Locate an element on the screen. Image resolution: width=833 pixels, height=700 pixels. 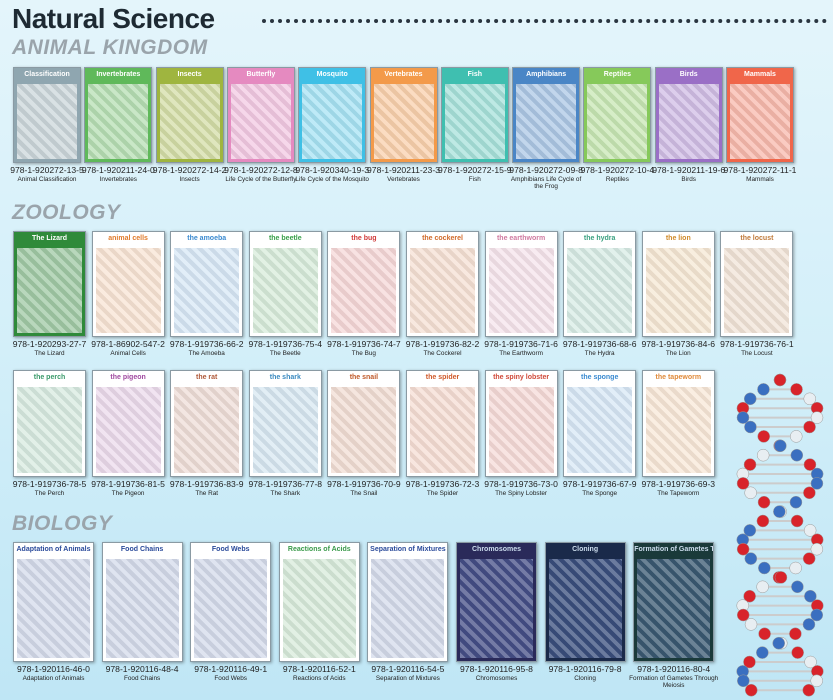
isbn-number: 978-1-919736-71-6 is located at coordinates (521, 344).